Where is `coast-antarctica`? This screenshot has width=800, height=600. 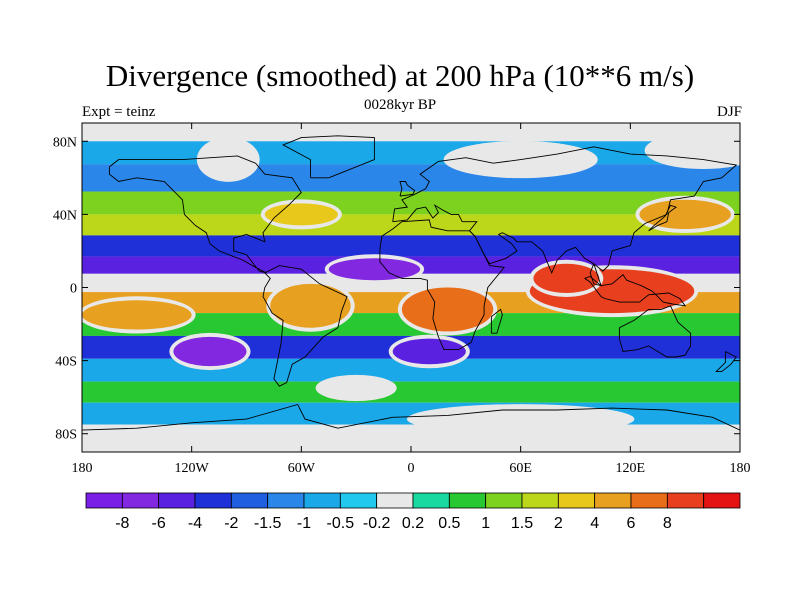 coast-antarctica is located at coordinates (411, 417).